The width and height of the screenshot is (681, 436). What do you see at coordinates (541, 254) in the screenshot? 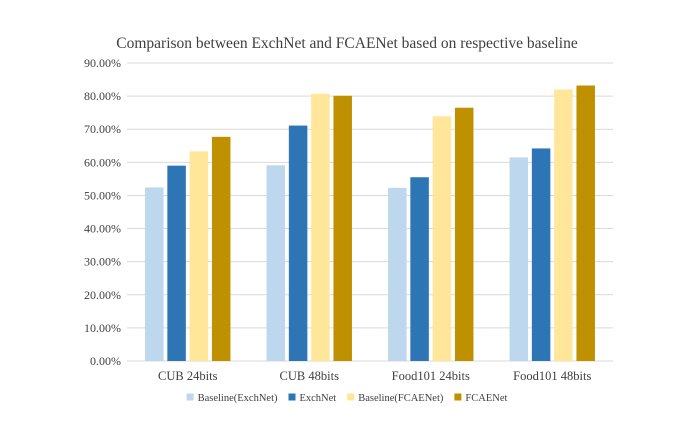
I see `bar-exchnet-food101-48bits` at bounding box center [541, 254].